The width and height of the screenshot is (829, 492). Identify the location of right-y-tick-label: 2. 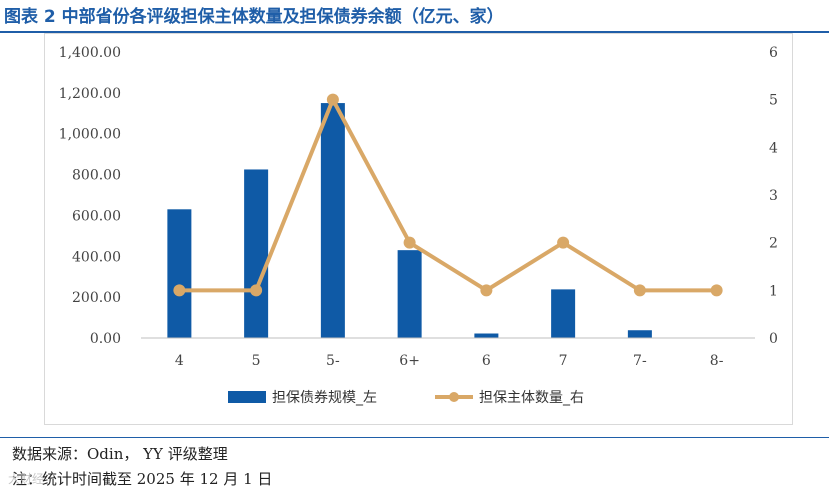
(773, 244).